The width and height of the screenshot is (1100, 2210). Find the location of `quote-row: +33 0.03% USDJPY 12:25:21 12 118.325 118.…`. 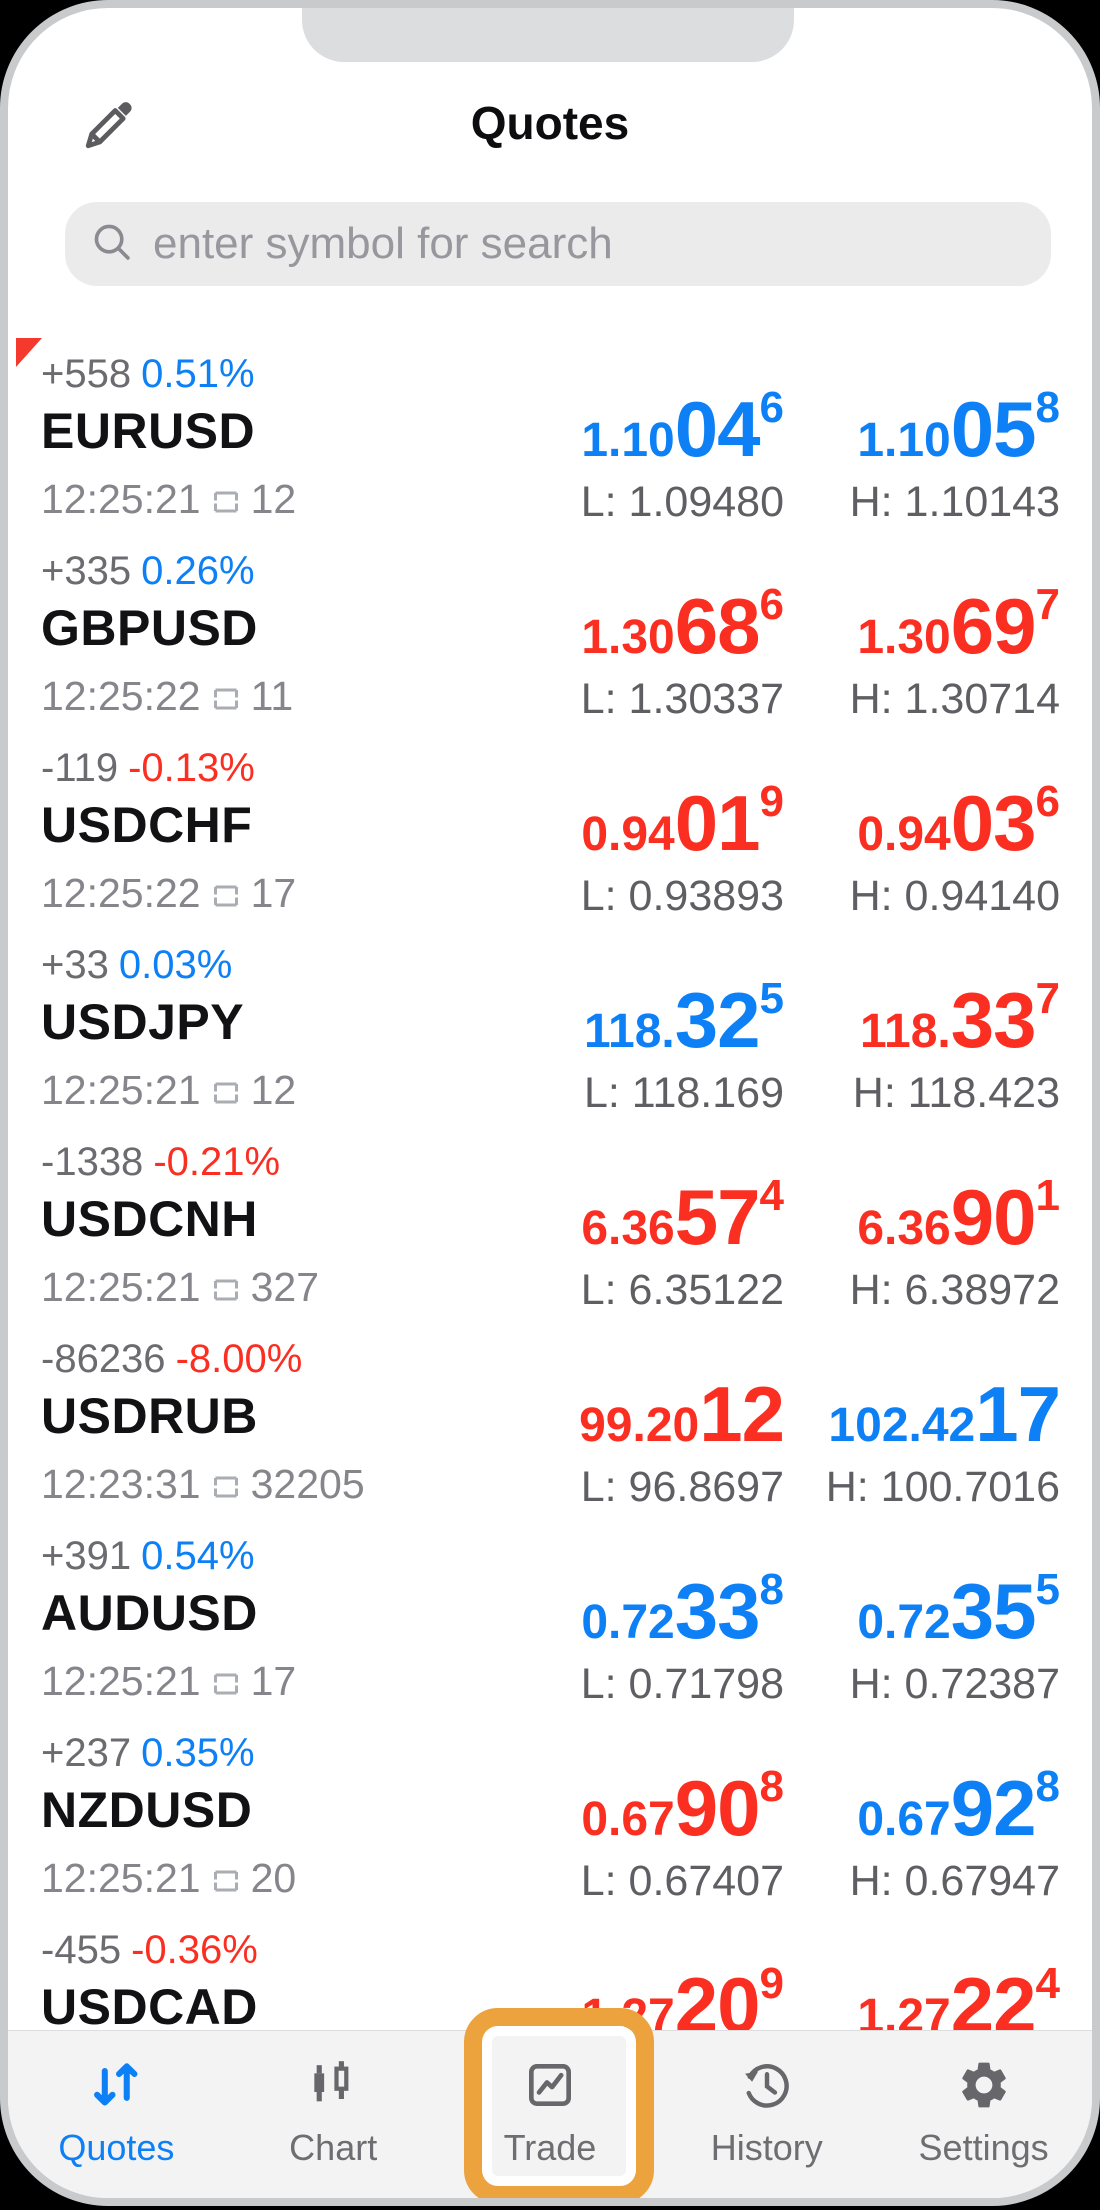

quote-row: +33 0.03% USDJPY 12:25:21 12 118.325 118.… is located at coordinates (550, 1019).